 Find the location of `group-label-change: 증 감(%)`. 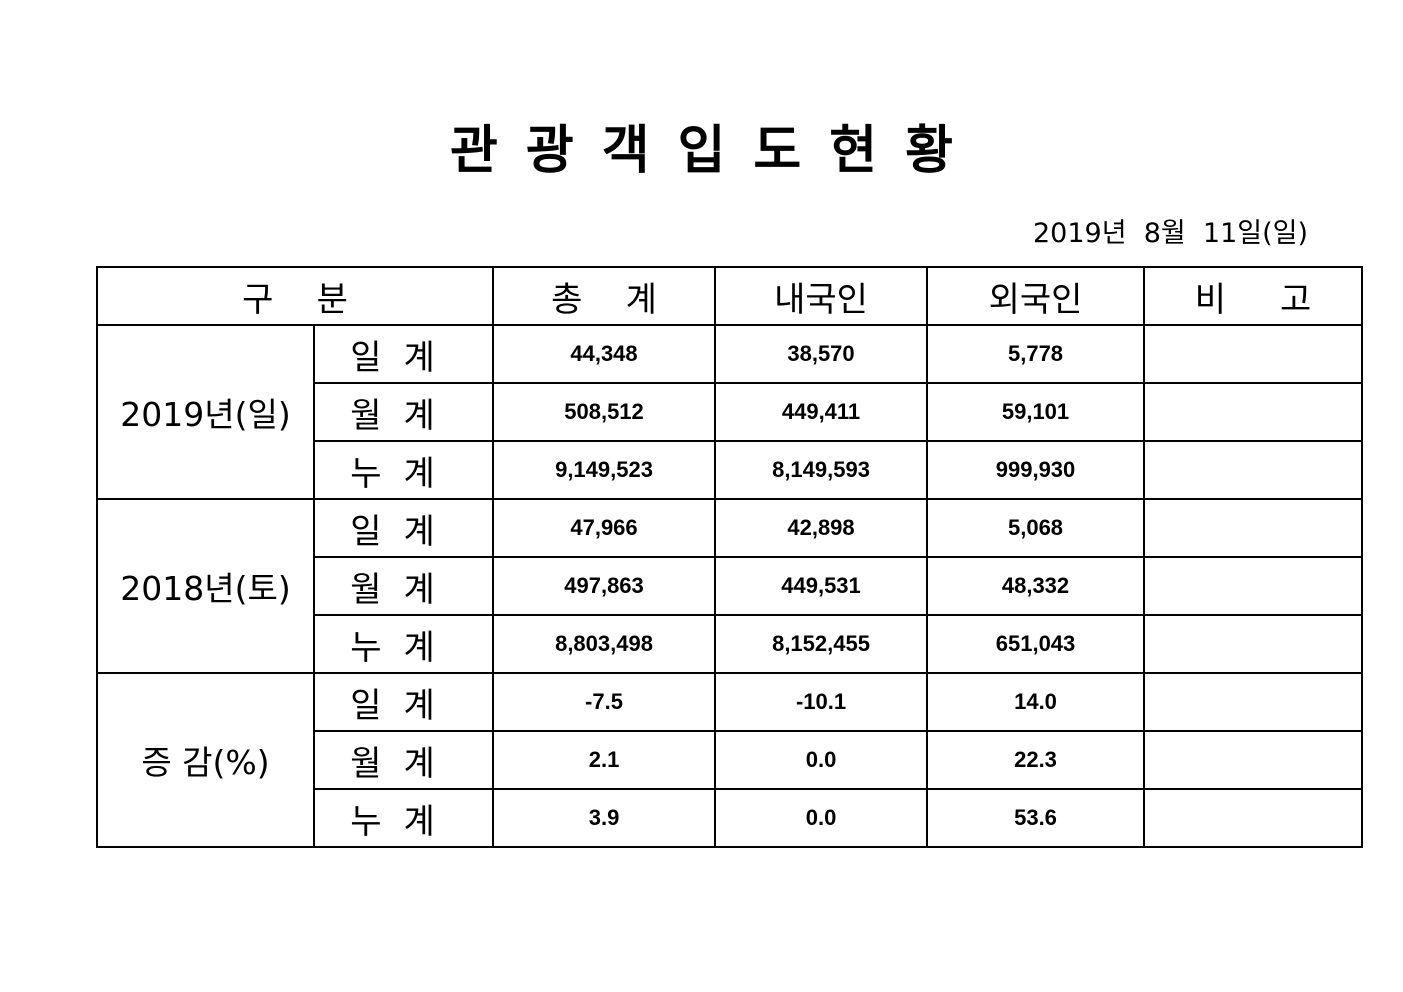

group-label-change: 증 감(%) is located at coordinates (205, 760).